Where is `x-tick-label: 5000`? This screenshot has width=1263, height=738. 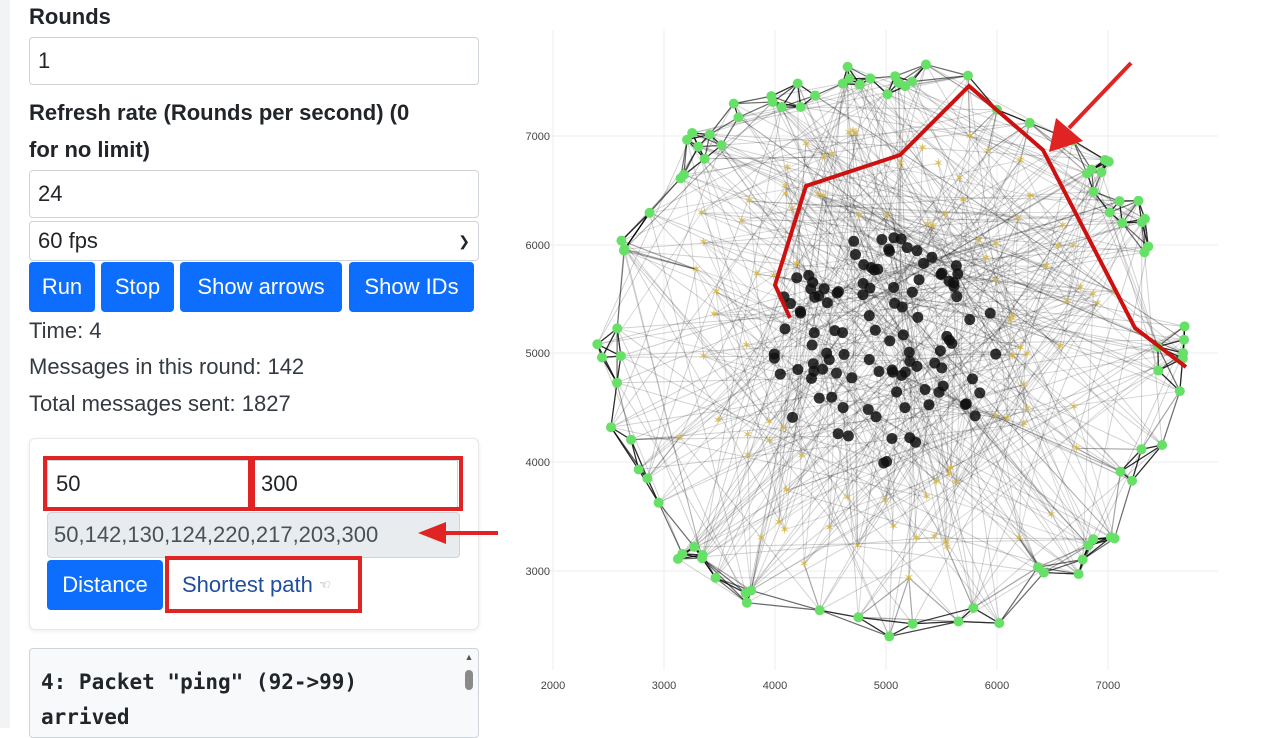 x-tick-label: 5000 is located at coordinates (886, 686).